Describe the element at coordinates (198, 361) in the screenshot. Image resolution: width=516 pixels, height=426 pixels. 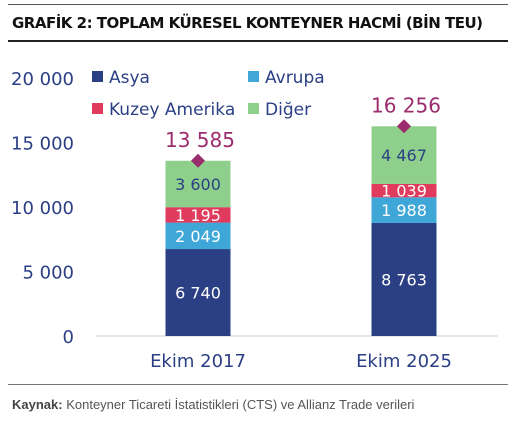
I see `x-tick-label: Ekim 2017` at that location.